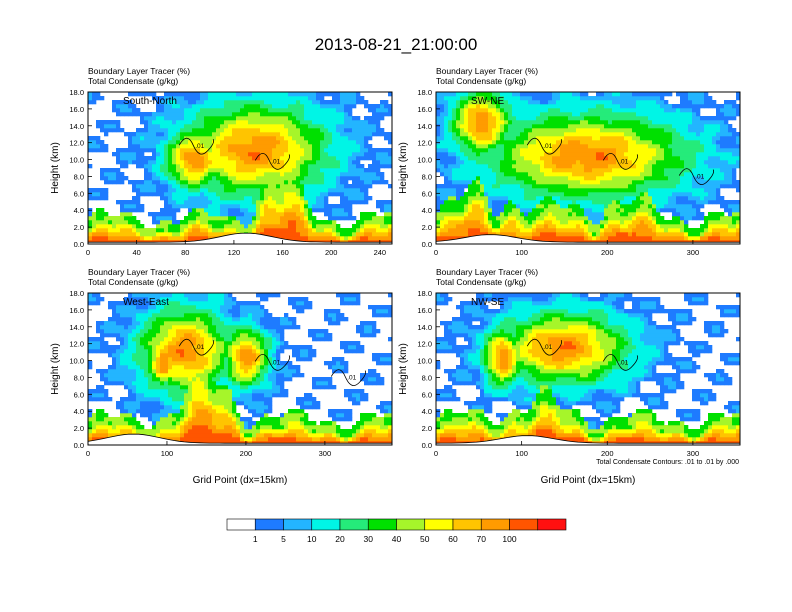  What do you see at coordinates (150, 101) in the screenshot?
I see `panel-title: South-North` at bounding box center [150, 101].